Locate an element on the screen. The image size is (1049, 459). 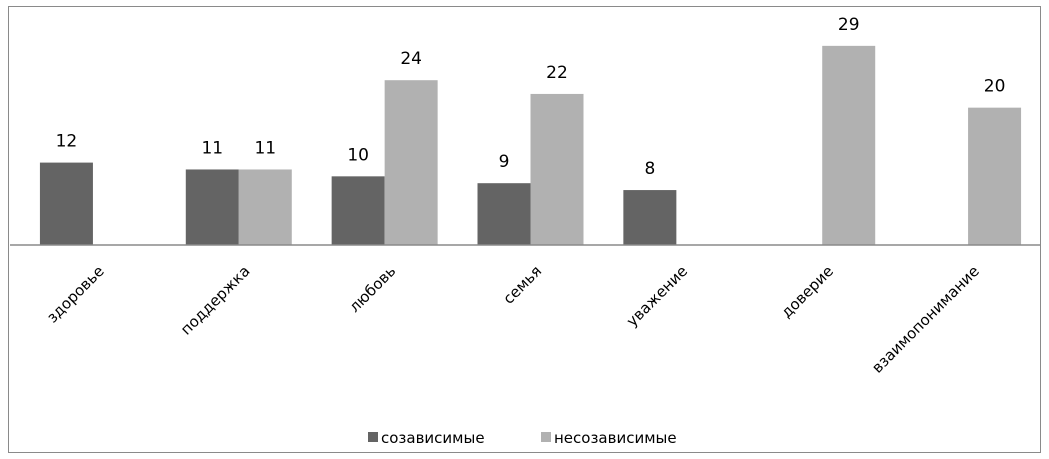
category-label-поддержка: поддержка is located at coordinates (215, 300).